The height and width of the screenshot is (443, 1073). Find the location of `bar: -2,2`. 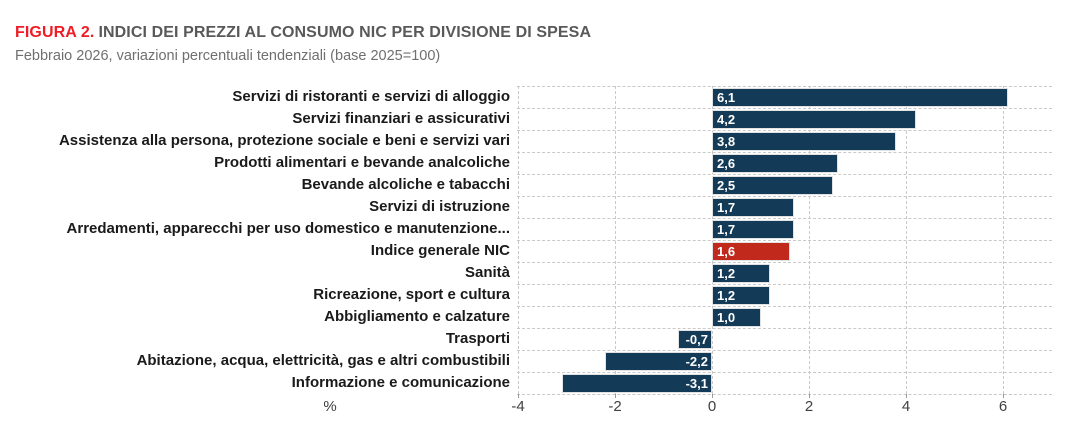

bar: -2,2 is located at coordinates (658, 361).